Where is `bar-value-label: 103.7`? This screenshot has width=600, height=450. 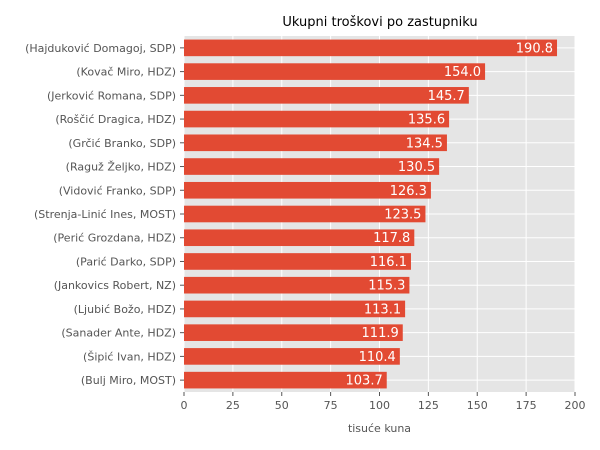 bar-value-label: 103.7 is located at coordinates (364, 381).